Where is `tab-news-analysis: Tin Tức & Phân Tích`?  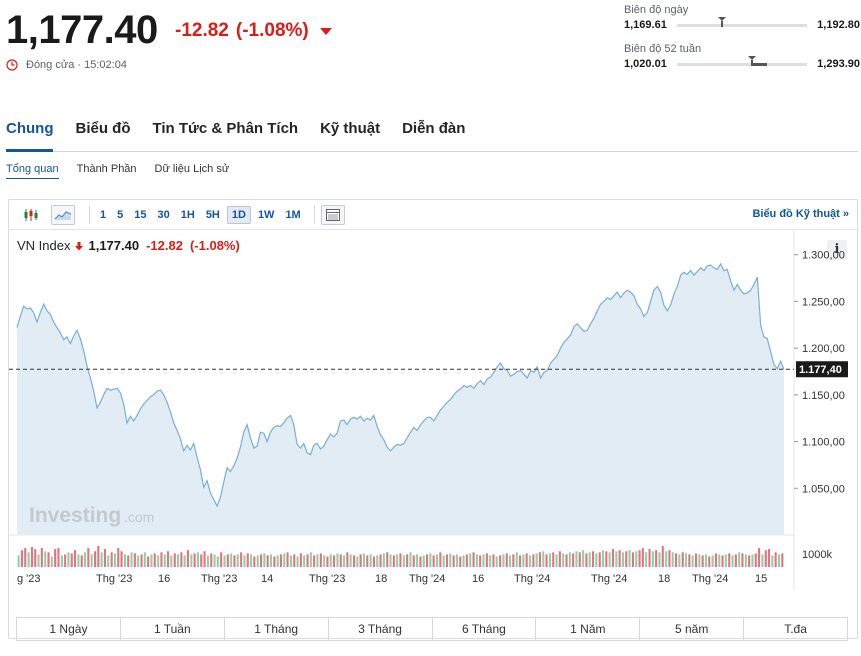
tab-news-analysis: Tin Tức & Phân Tích is located at coordinates (225, 128).